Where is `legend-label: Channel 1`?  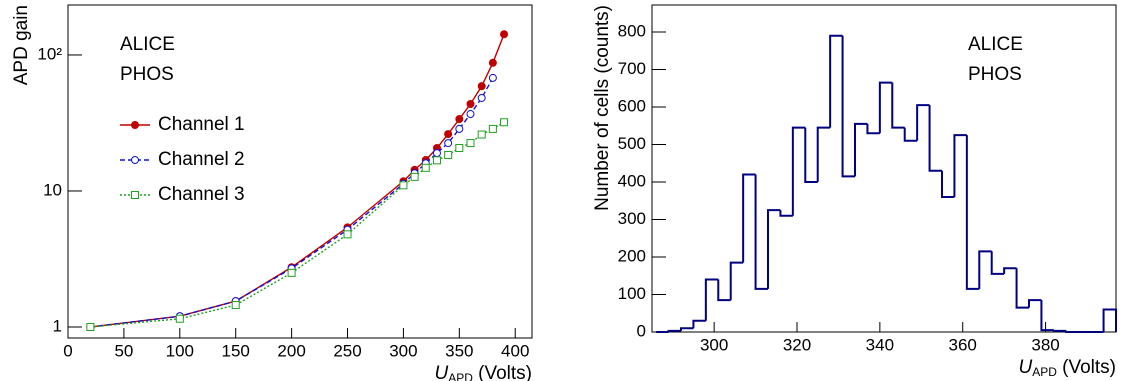
legend-label: Channel 1 is located at coordinates (201, 124).